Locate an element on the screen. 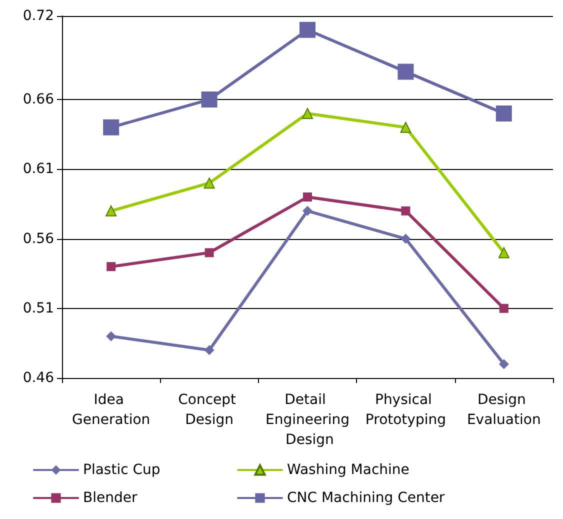 The height and width of the screenshot is (519, 563). y-tick-label: 0.66 is located at coordinates (38, 100).